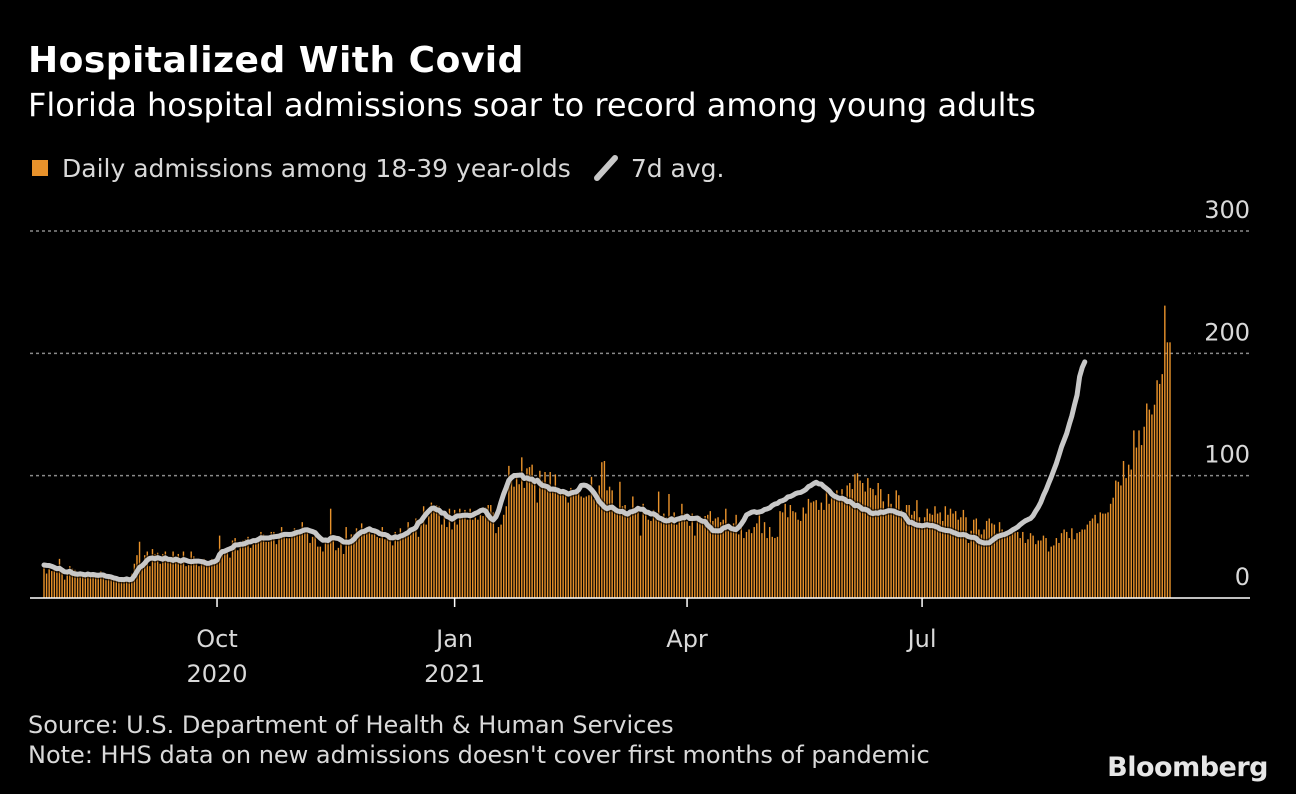  I want to click on axis-layer, so click(640, 602).